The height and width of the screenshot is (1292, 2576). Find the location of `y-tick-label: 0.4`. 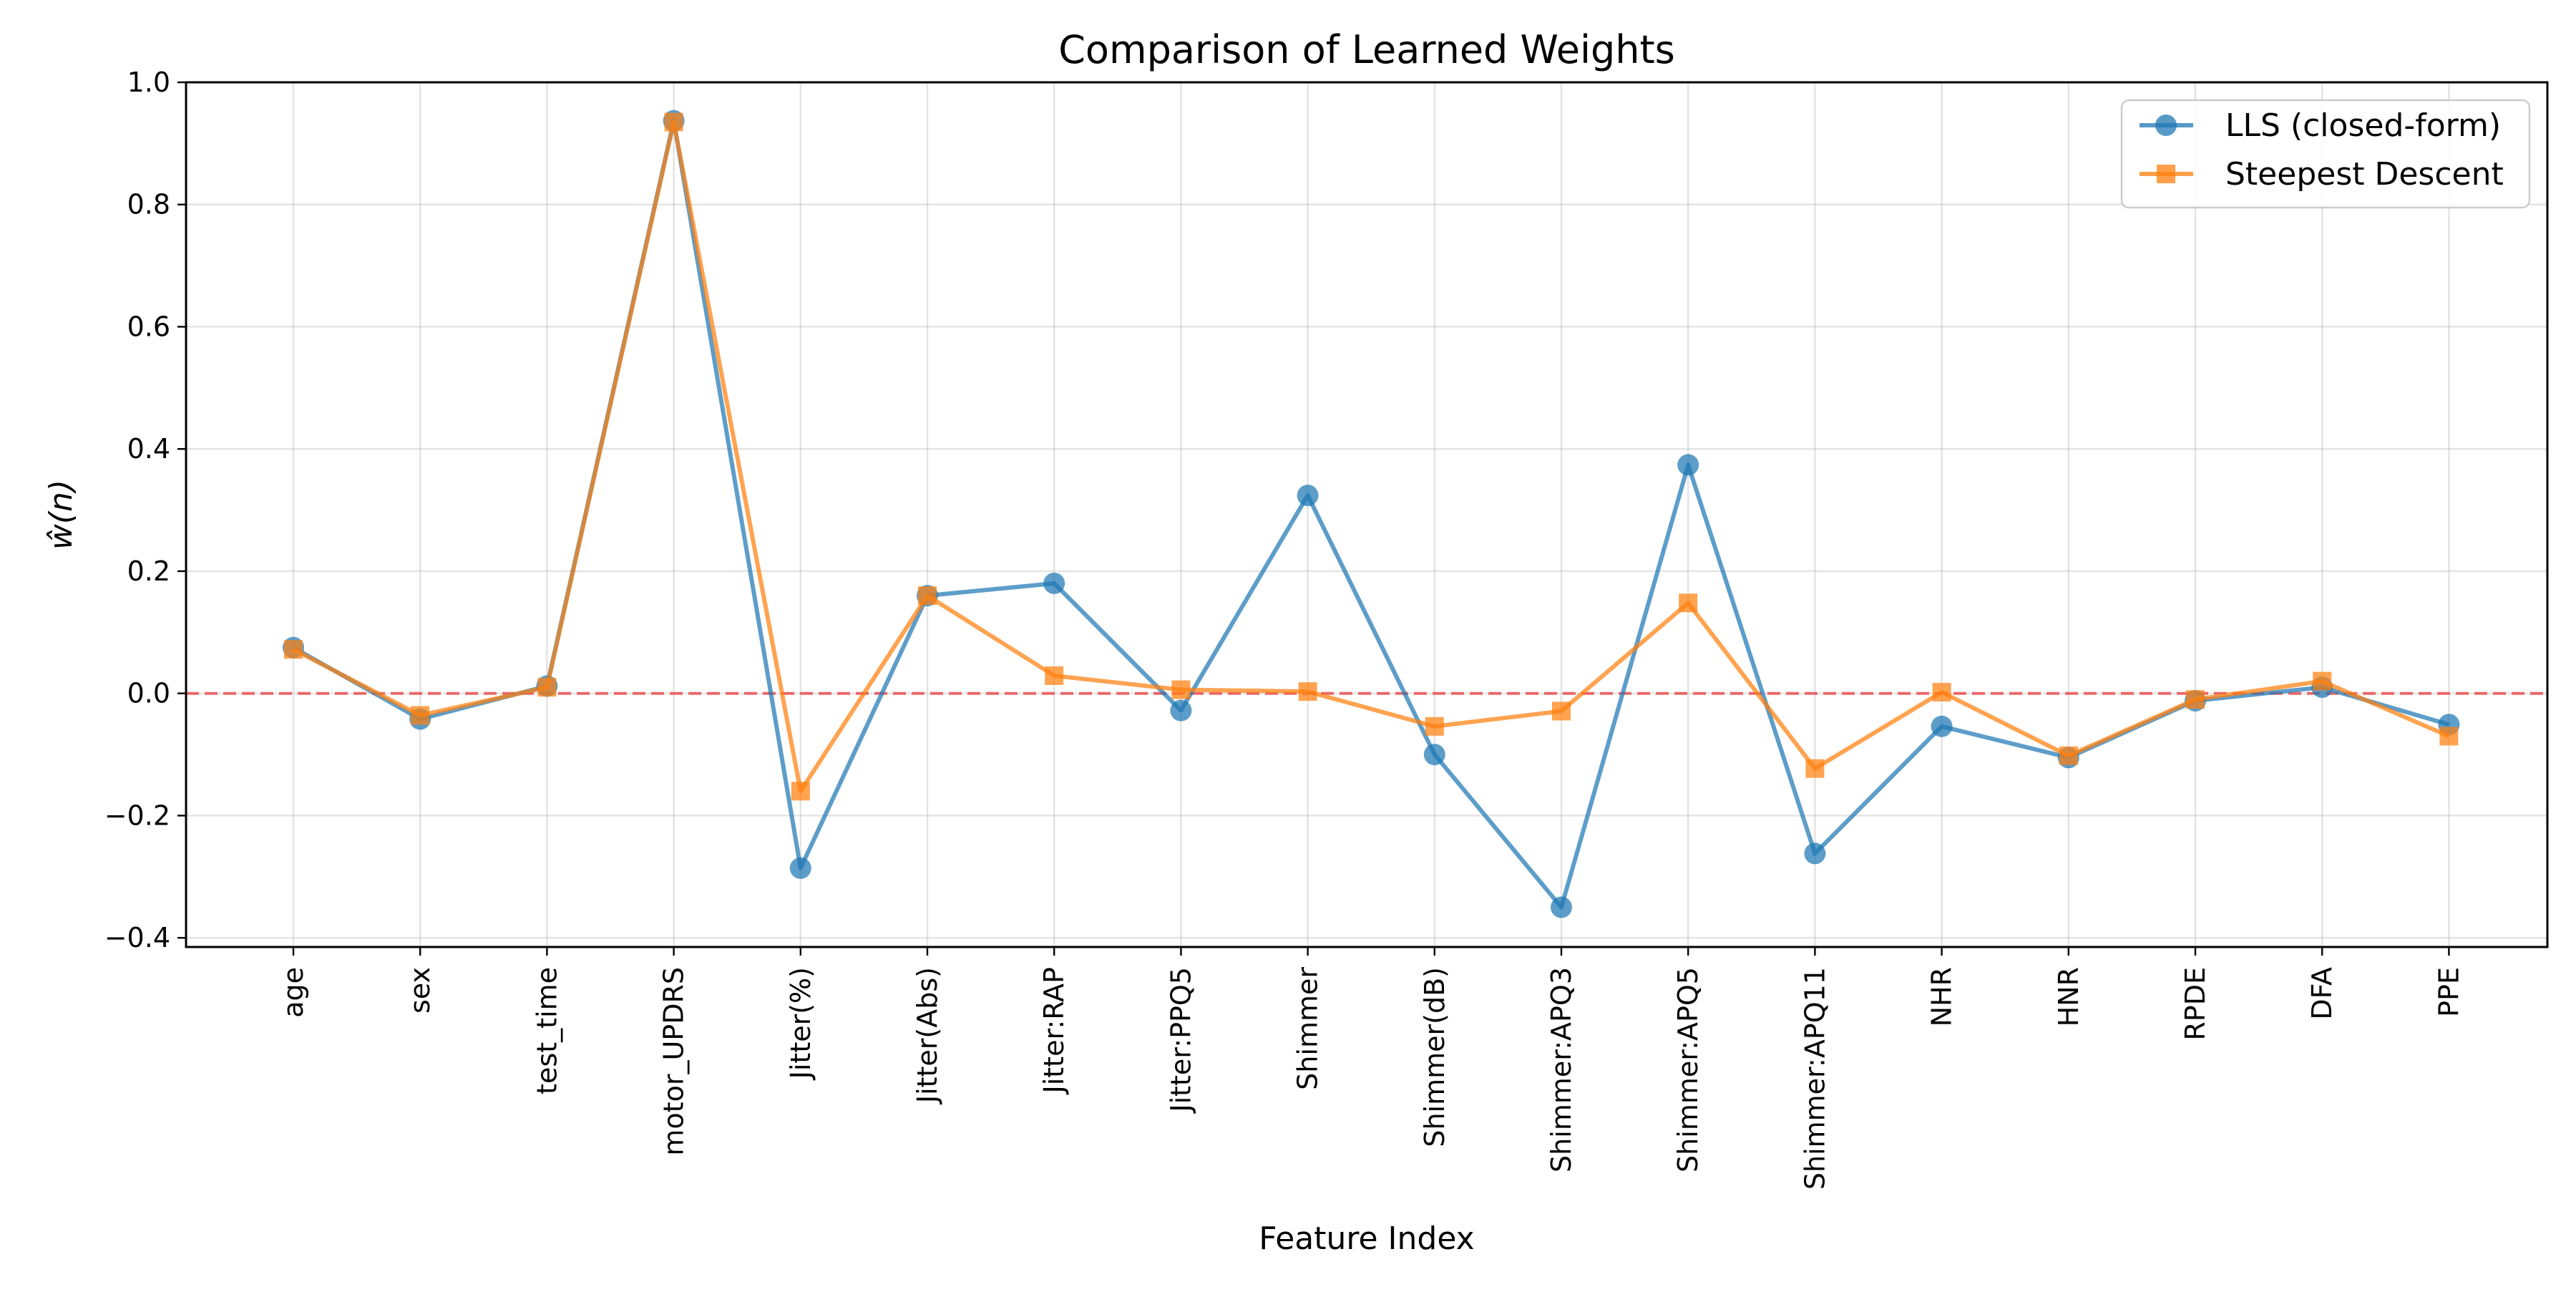

y-tick-label: 0.4 is located at coordinates (148, 449).